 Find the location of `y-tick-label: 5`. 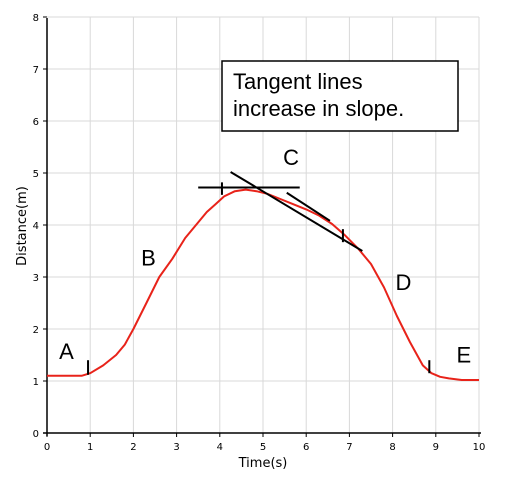

y-tick-label: 5 is located at coordinates (36, 174).